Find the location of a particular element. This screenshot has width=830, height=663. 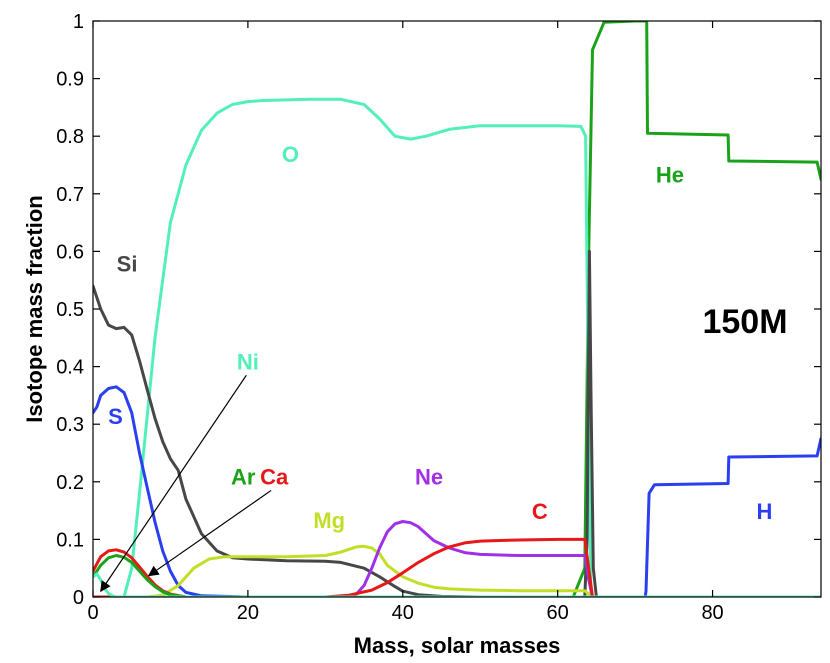

series-label-ne: Ne is located at coordinates (429, 477).